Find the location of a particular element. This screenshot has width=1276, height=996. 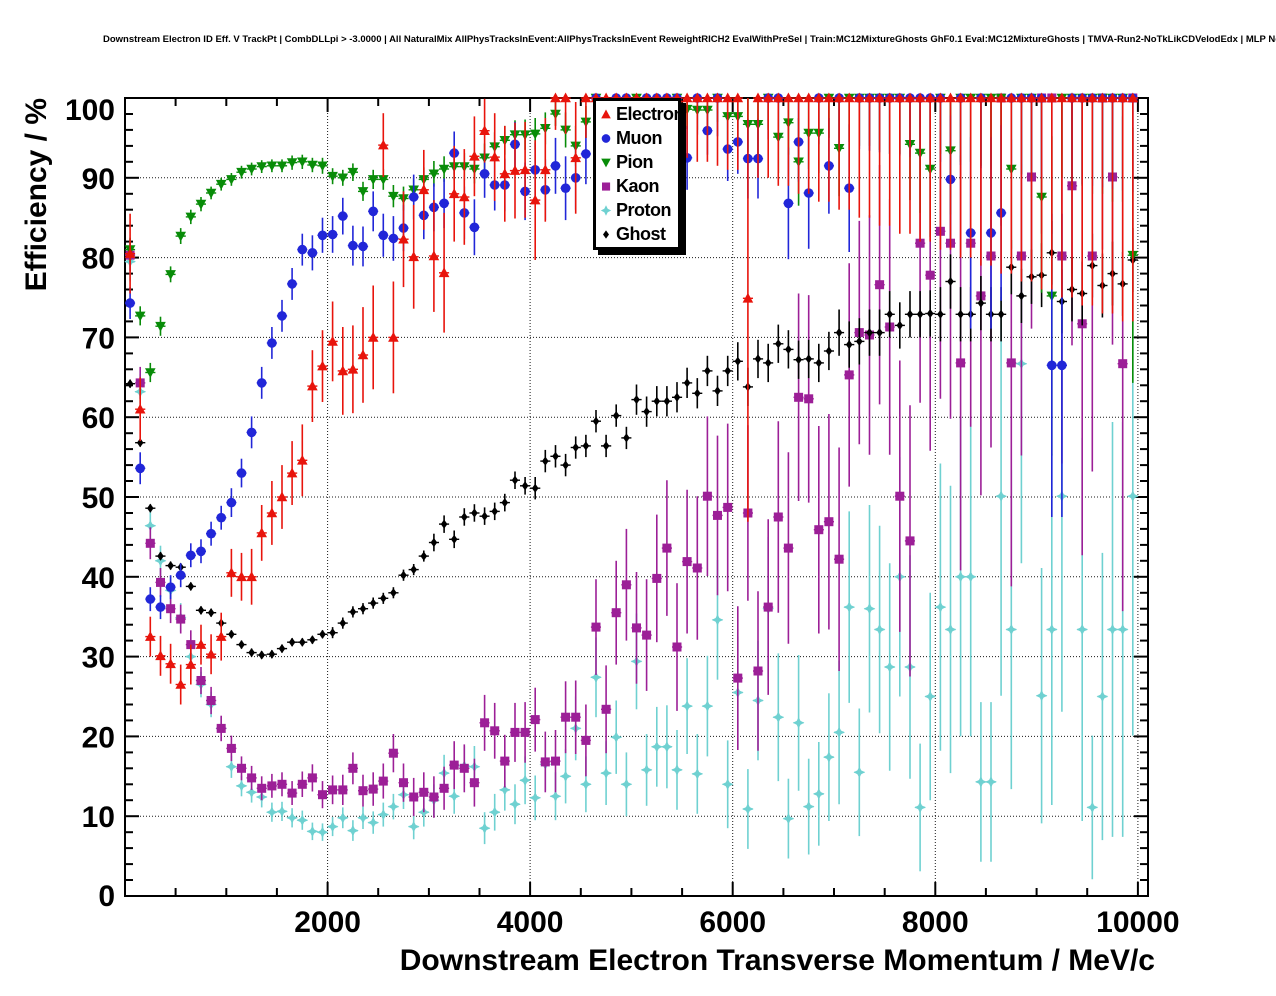

ghost-marker-icon is located at coordinates (606, 234).